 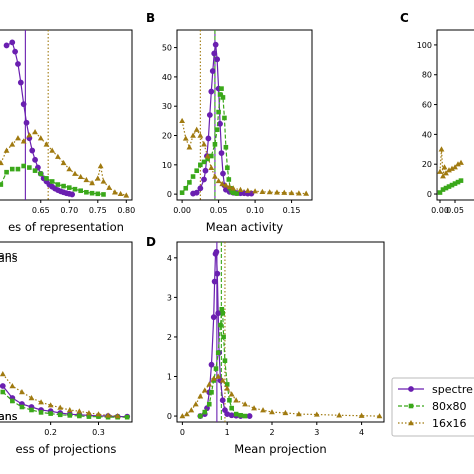 What do you see at coordinates (182, 210) in the screenshot?
I see `x-tick-label: 0.00` at bounding box center [182, 210].